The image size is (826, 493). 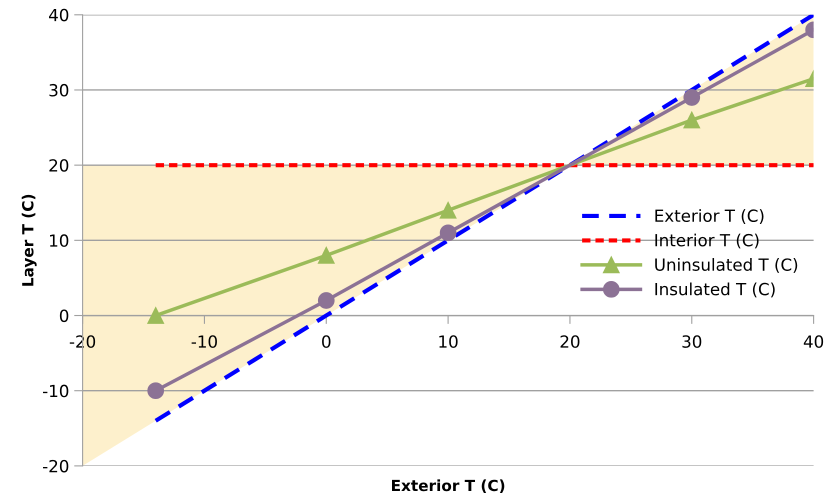 What do you see at coordinates (326, 341) in the screenshot?
I see `x-tick-label: 0` at bounding box center [326, 341].